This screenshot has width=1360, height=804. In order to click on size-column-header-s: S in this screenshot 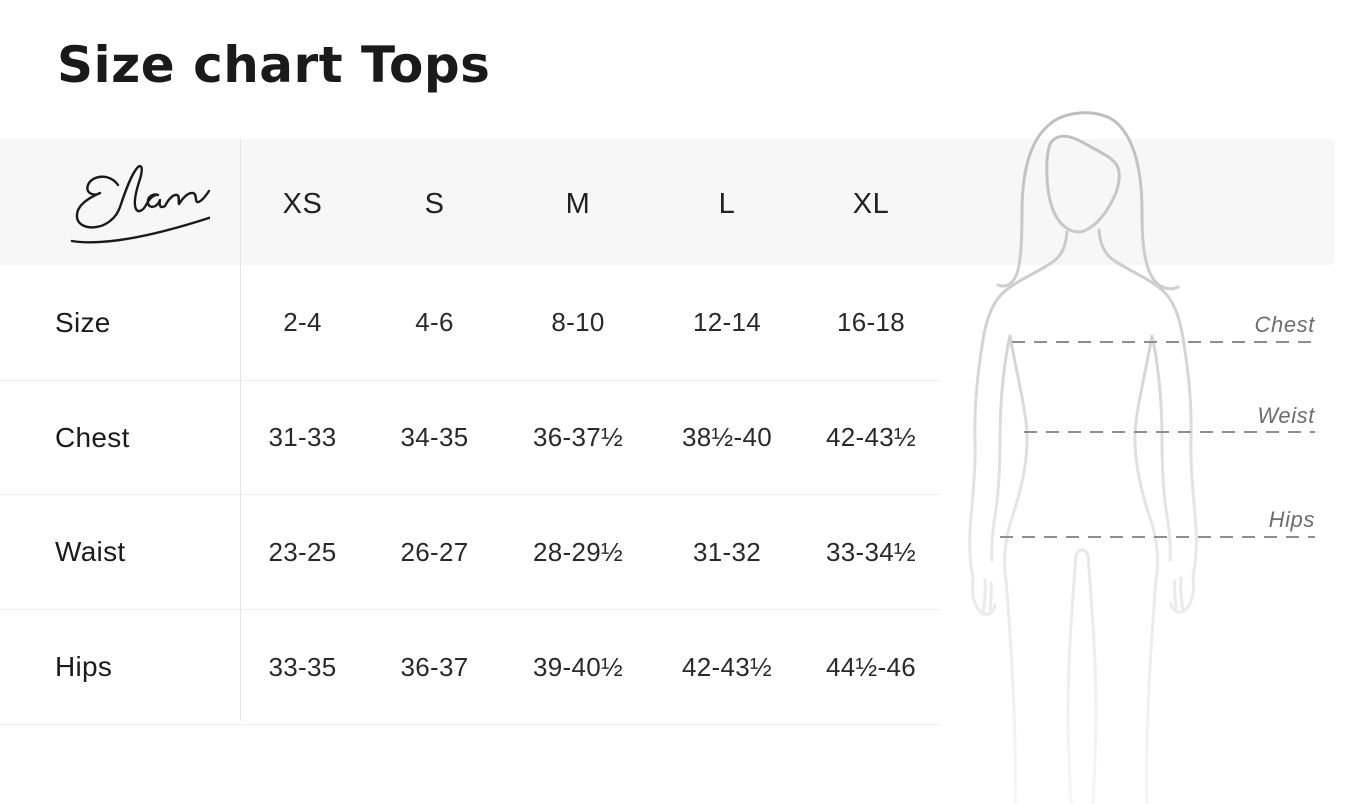, I will do `click(434, 203)`.